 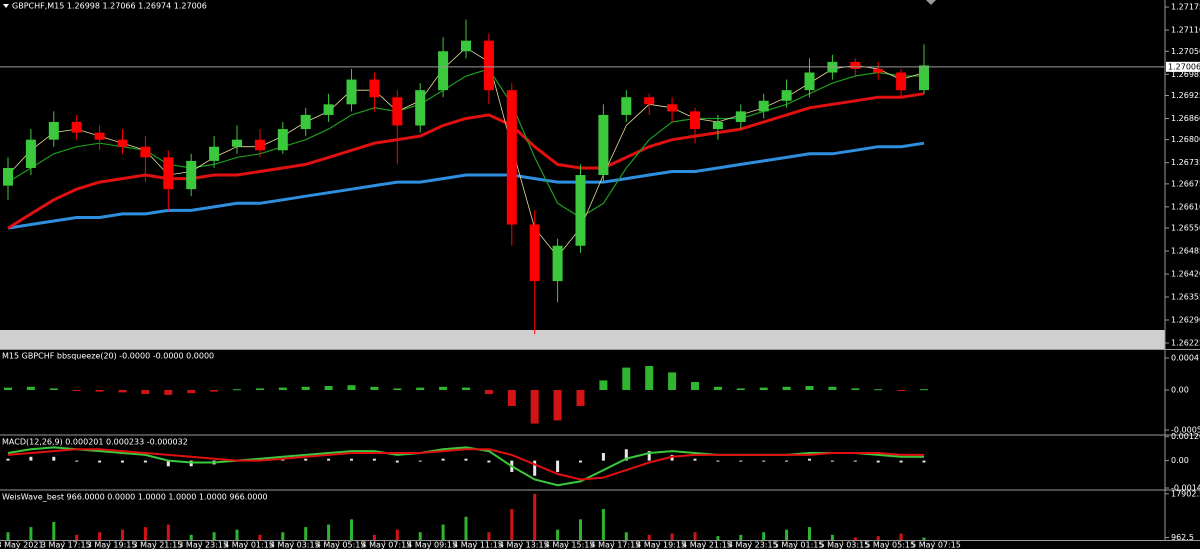 What do you see at coordinates (465, 464) in the screenshot?
I see `indicator-line` at bounding box center [465, 464].